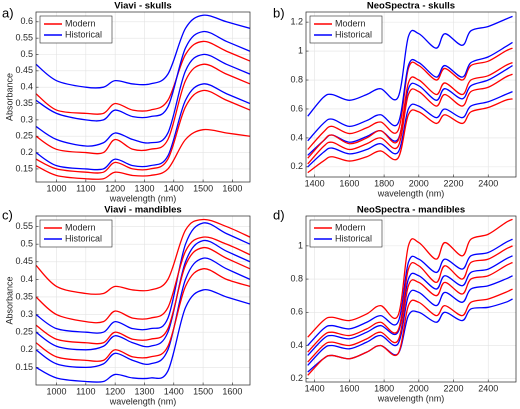  I want to click on chart-title: Viavi - mandibles, so click(142, 210).